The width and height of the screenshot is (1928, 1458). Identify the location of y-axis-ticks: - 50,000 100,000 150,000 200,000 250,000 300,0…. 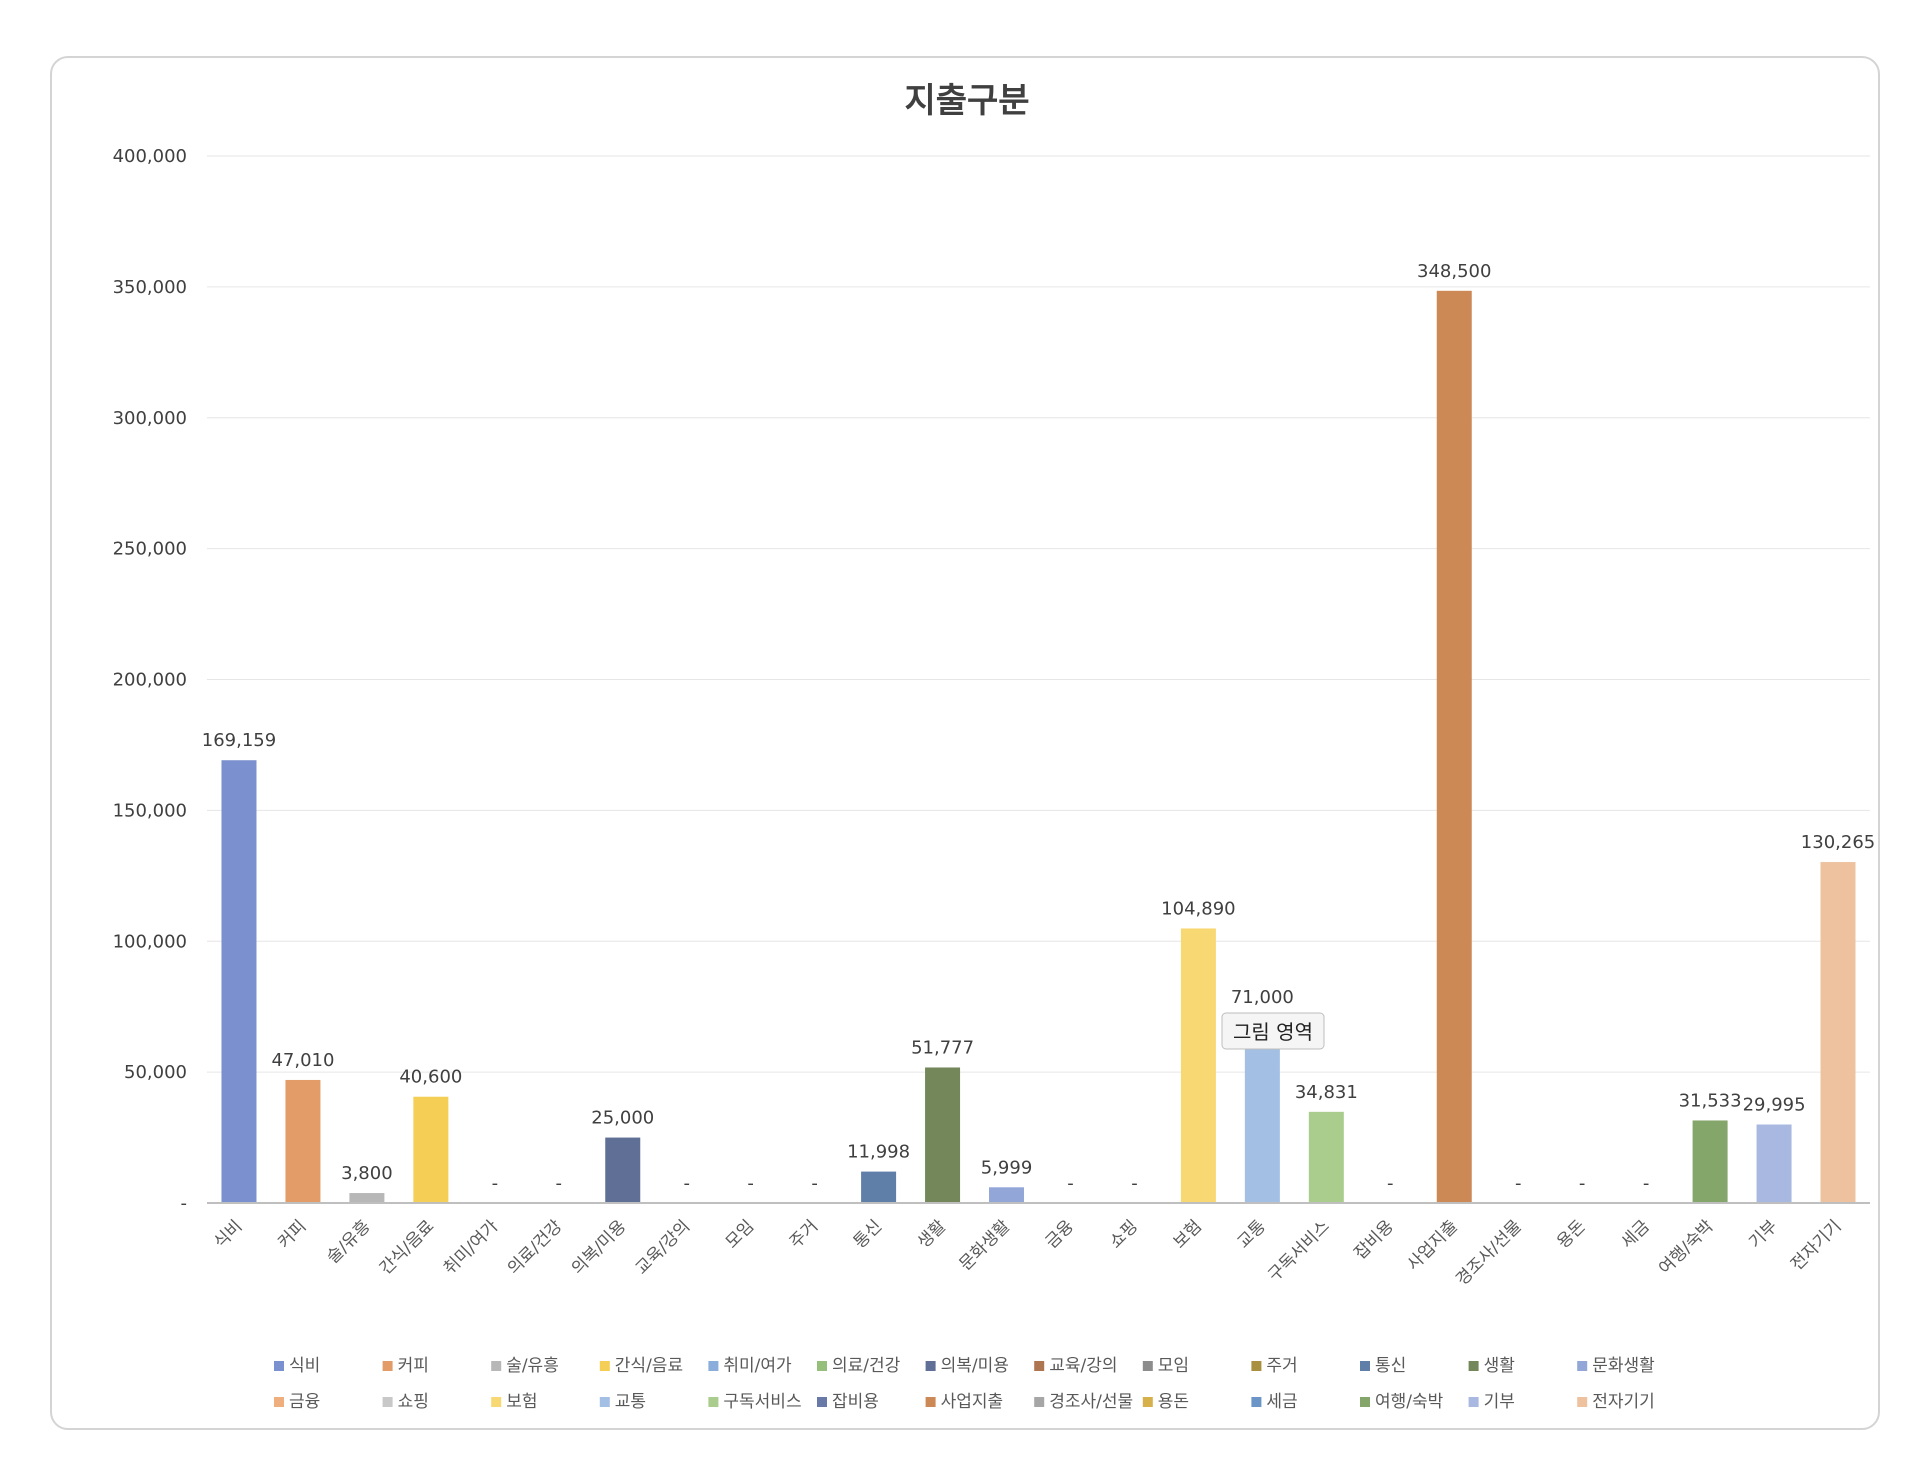
(150, 680).